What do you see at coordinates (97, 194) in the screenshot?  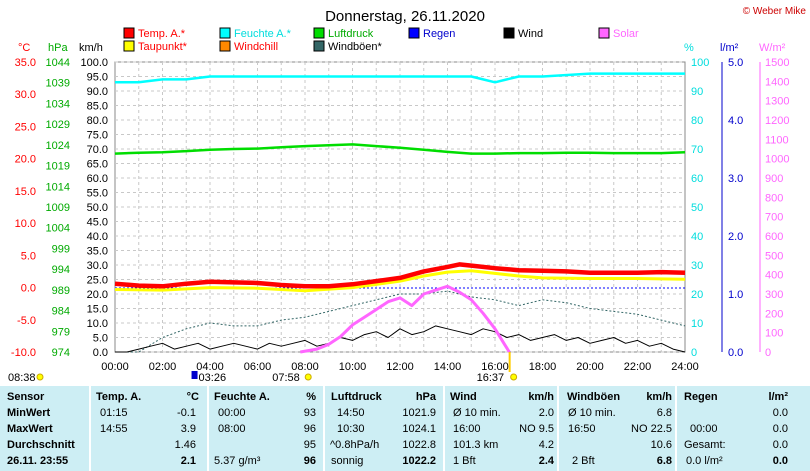 I see `wind-tick-label: 55.0` at bounding box center [97, 194].